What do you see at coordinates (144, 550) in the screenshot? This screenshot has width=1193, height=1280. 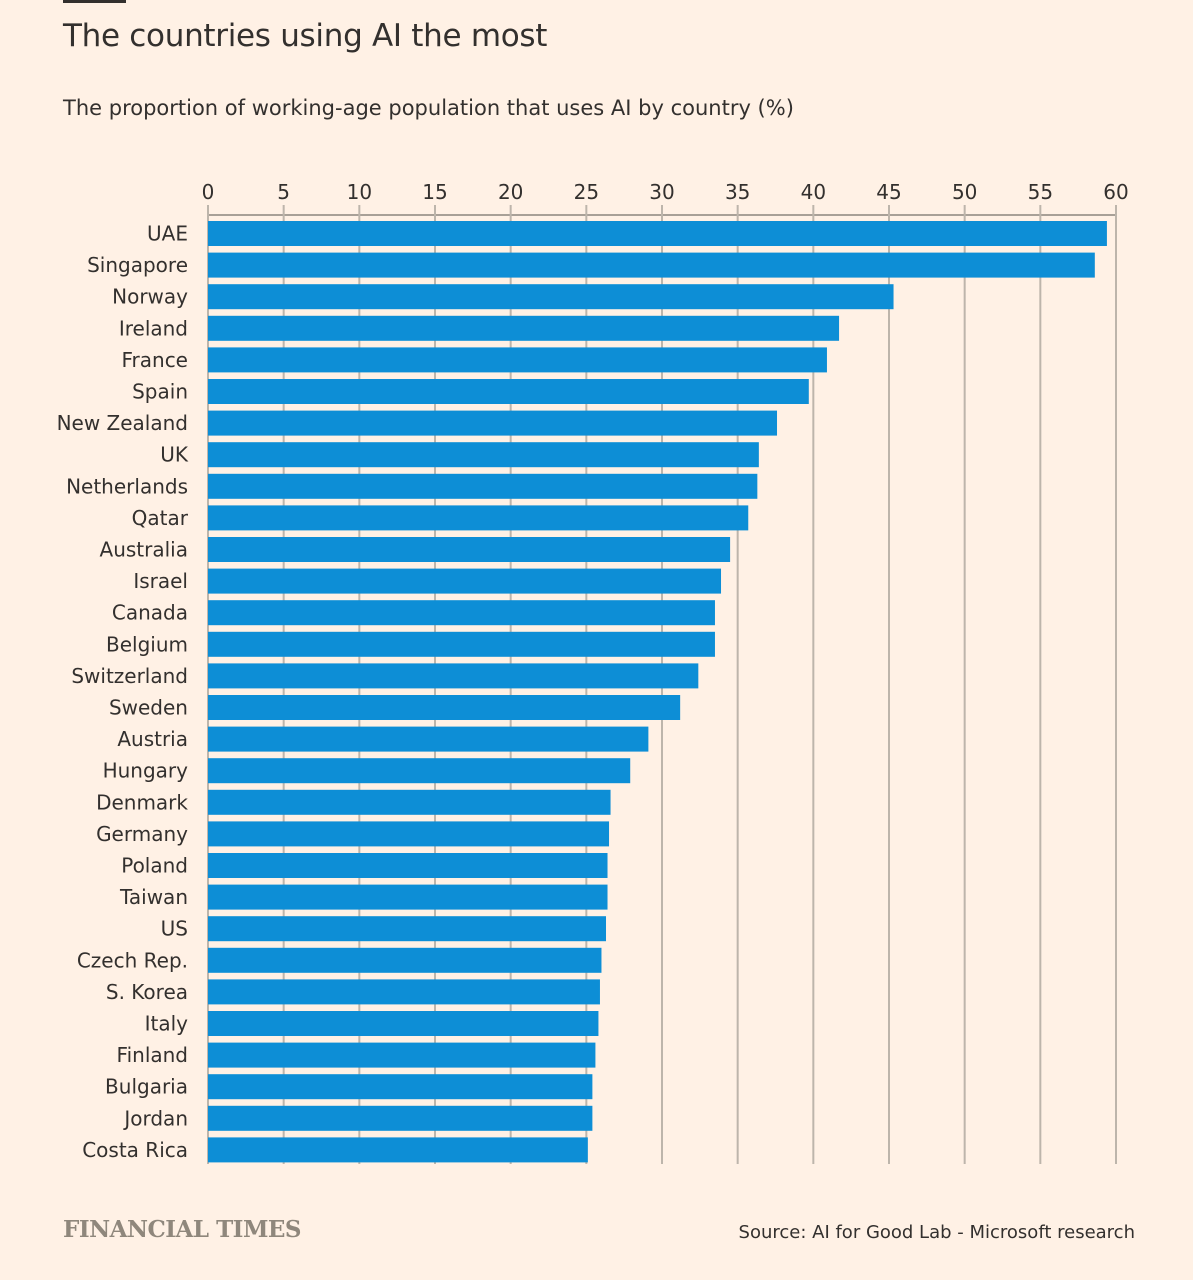 I see `category-label: Australia` at bounding box center [144, 550].